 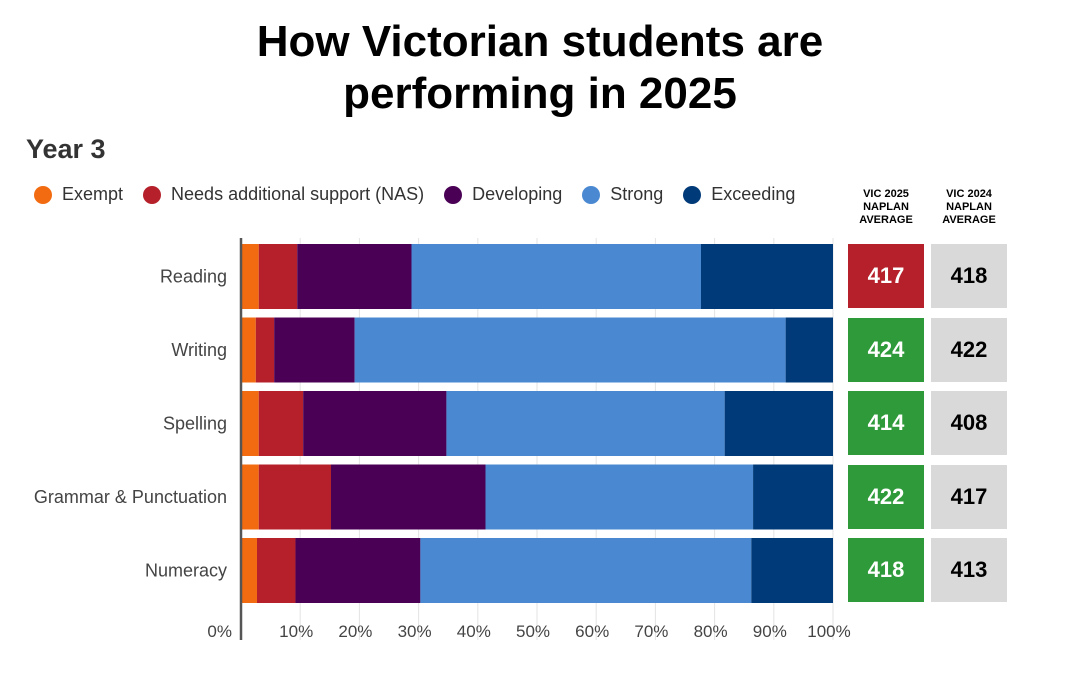 What do you see at coordinates (540, 93) in the screenshot?
I see `chart-title-line-2: performing in 2025` at bounding box center [540, 93].